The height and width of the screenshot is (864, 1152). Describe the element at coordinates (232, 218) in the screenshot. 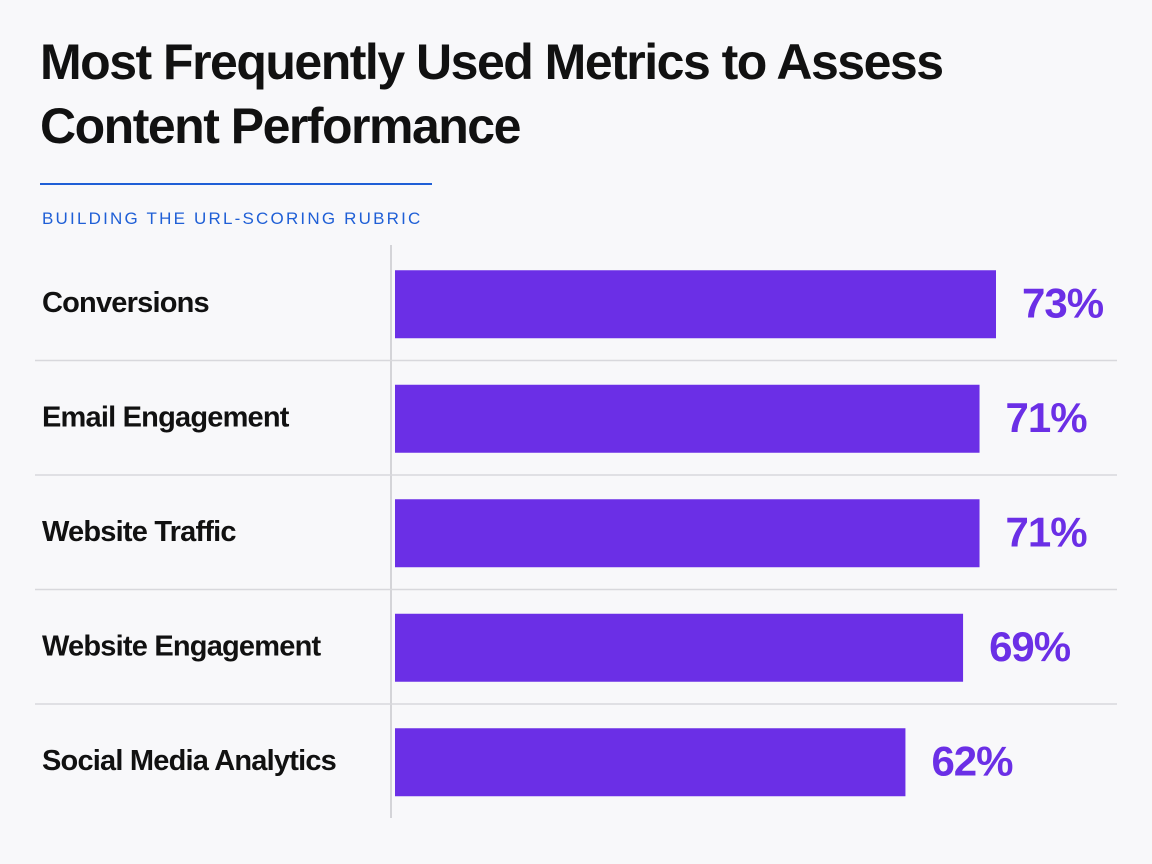

I see `chart-subtitle: BUILDING THE URL-SCORING RUBRIC` at that location.